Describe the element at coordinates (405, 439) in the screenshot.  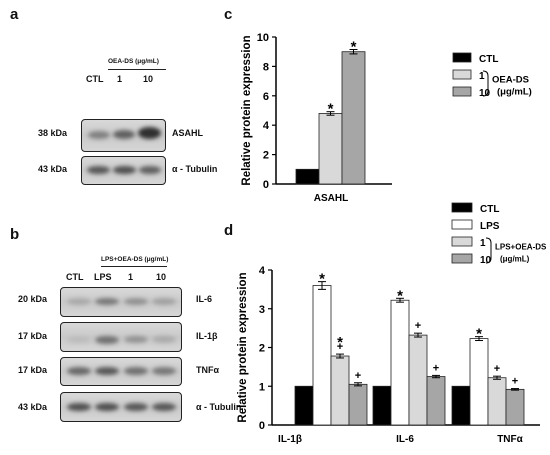
I see `x-category-label: IL-6` at that location.